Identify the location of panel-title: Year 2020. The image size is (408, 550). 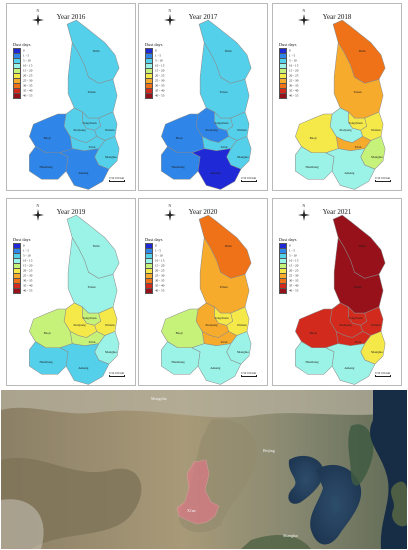
(203, 212).